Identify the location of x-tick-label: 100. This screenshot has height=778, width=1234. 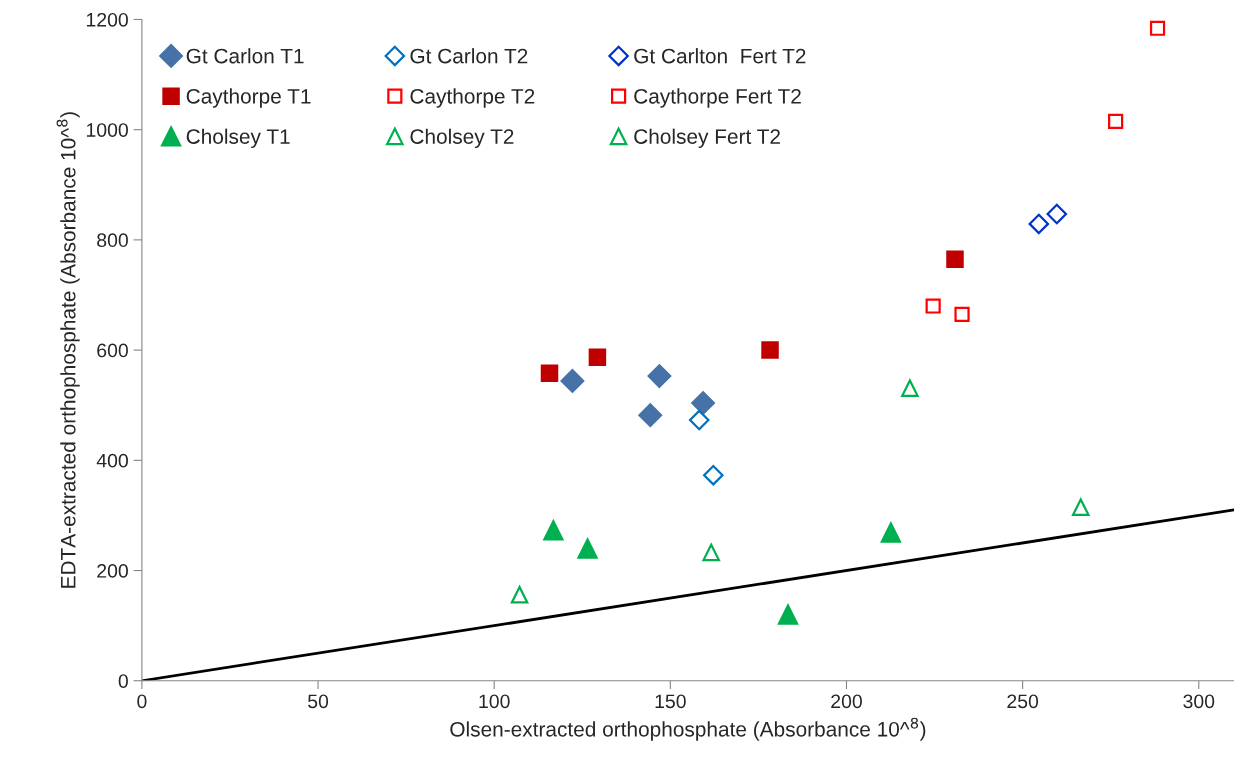
(494, 701).